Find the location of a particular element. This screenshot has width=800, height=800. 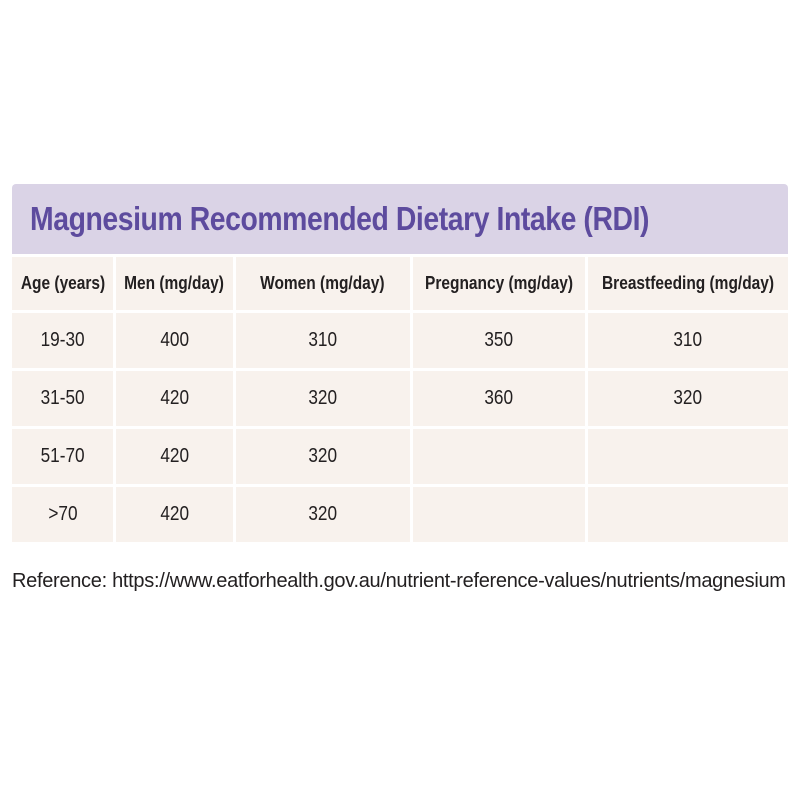

table-cell: 350 is located at coordinates (498, 340).